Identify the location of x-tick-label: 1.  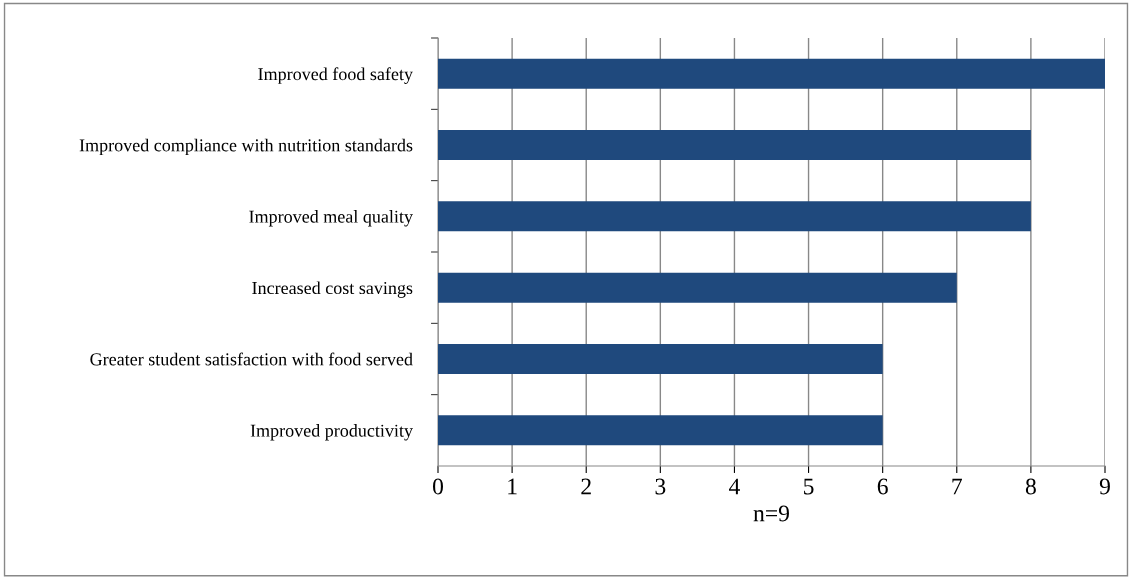
(512, 486).